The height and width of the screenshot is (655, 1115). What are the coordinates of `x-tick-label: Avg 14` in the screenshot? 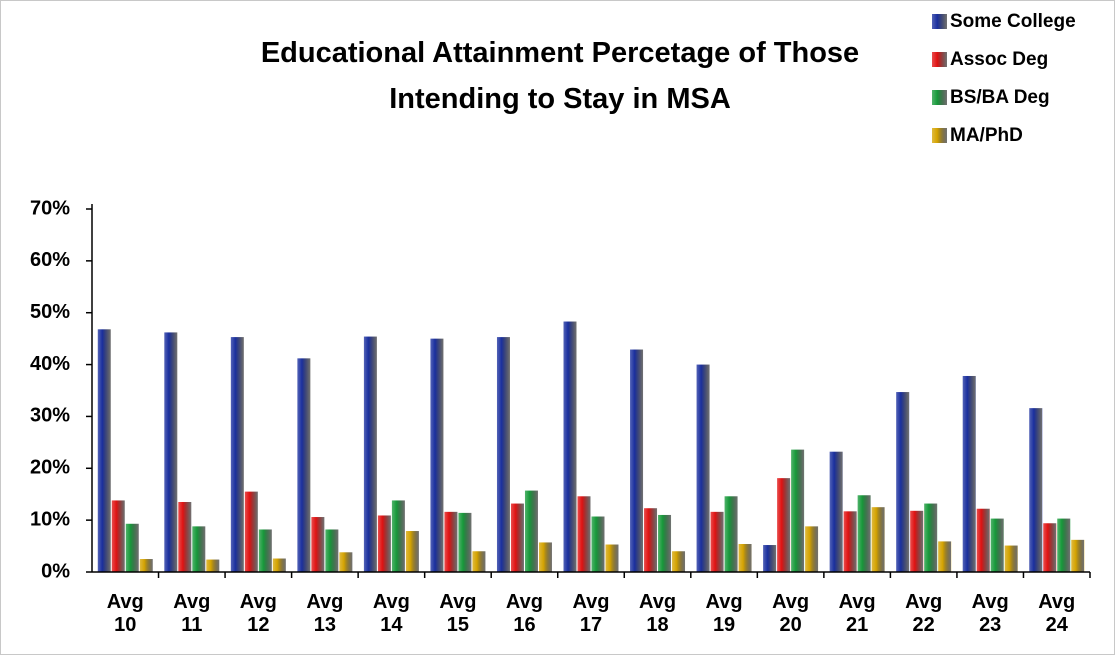 It's located at (391, 613).